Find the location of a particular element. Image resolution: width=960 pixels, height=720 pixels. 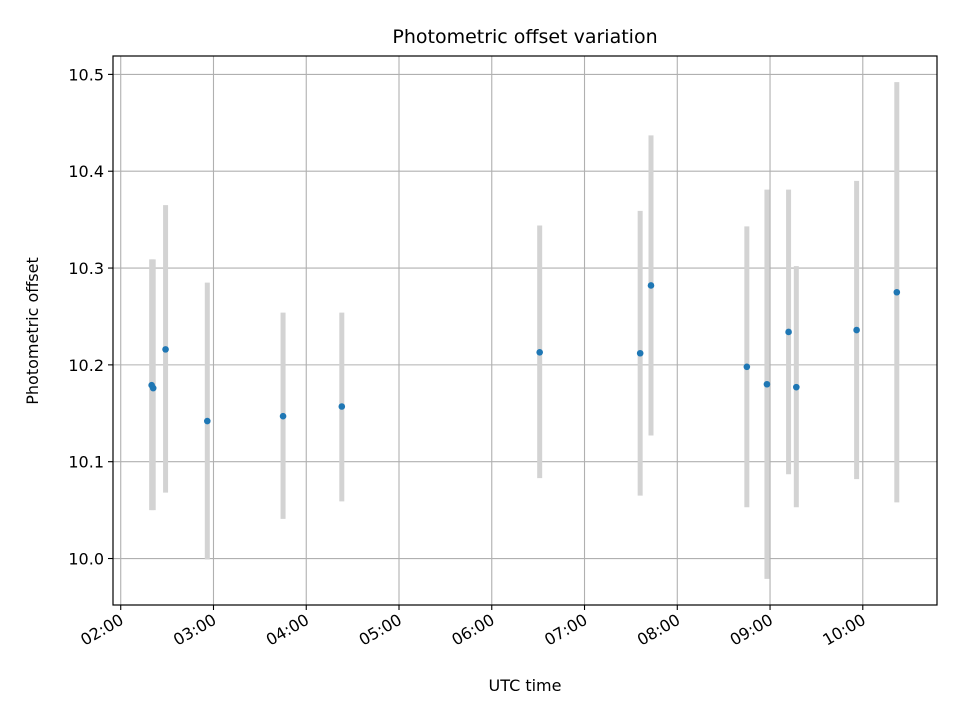

chart-title: Photometric offset variation is located at coordinates (524, 37).